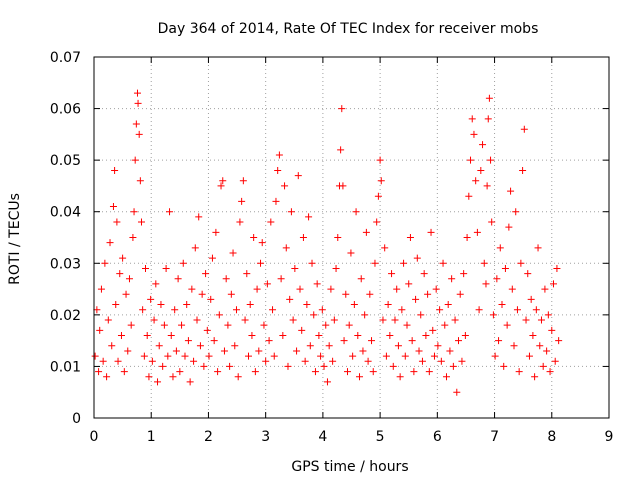 The height and width of the screenshot is (480, 640). Describe the element at coordinates (322, 437) in the screenshot. I see `x-tick-label: 4` at that location.